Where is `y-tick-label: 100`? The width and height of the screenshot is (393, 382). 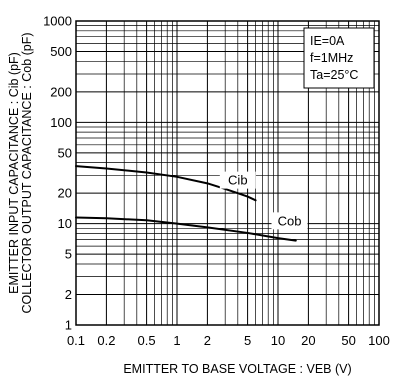
y-tick-label: 100 is located at coordinates (61, 122).